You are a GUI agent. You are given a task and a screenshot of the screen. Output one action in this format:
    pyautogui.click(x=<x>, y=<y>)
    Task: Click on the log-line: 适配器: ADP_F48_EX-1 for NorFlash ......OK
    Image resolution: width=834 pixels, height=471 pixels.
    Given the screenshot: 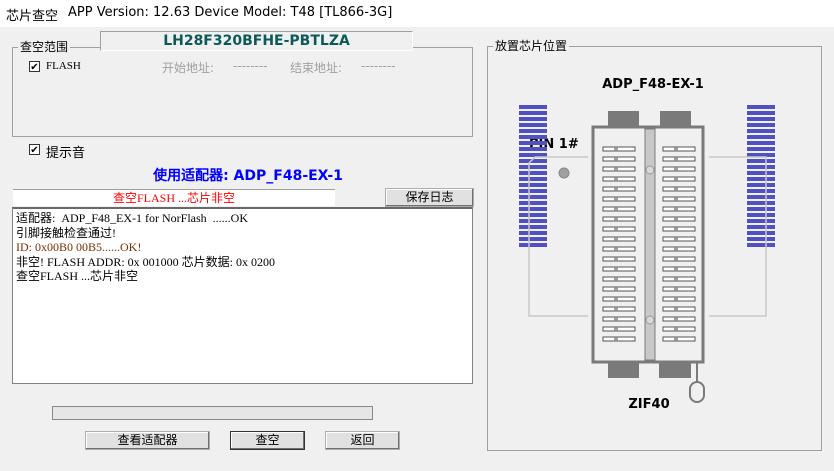 What is the action you would take?
    pyautogui.click(x=132, y=218)
    